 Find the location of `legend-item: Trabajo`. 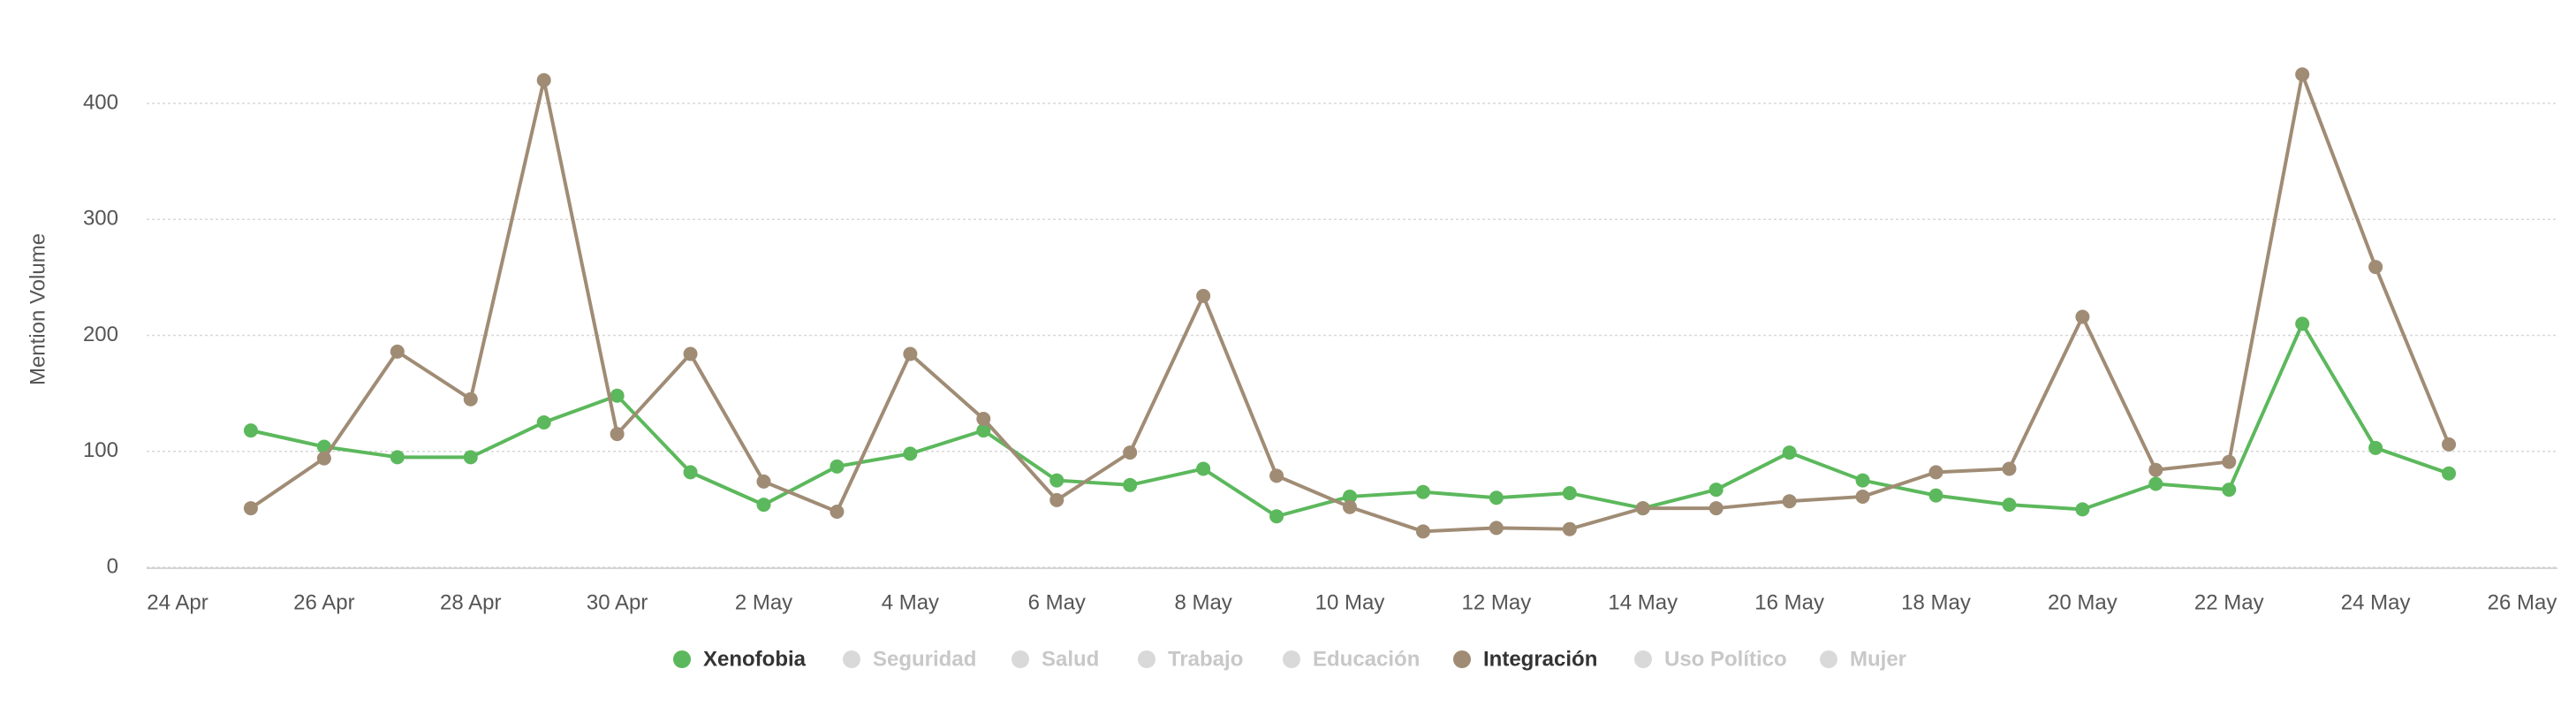

legend-item: Trabajo is located at coordinates (1191, 659).